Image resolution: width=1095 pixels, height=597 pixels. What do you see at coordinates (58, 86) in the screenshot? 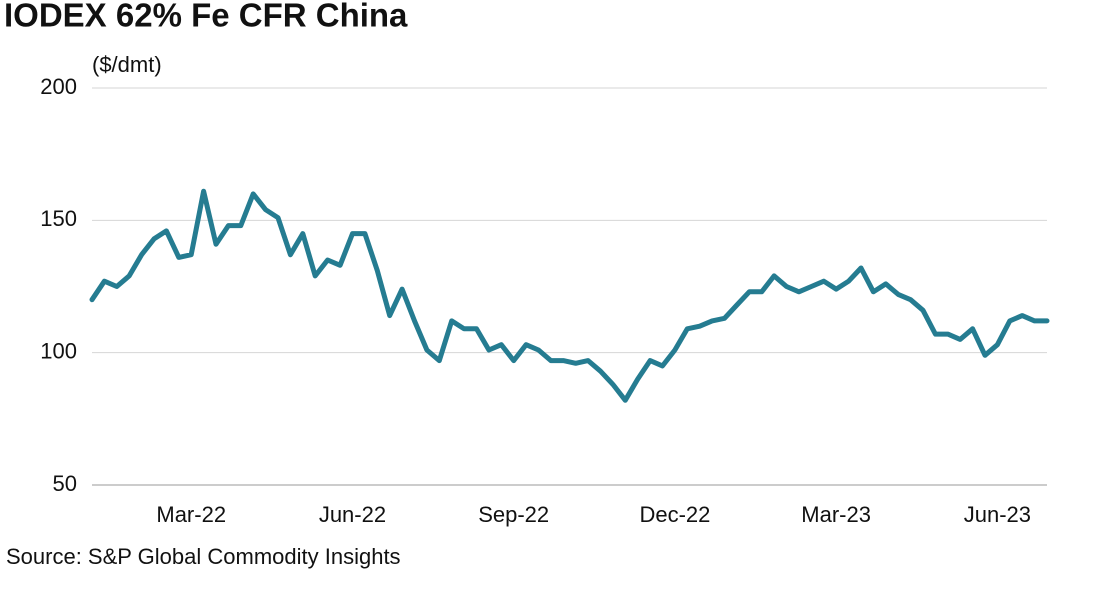
I see `y-tick-label: 200` at bounding box center [58, 86].